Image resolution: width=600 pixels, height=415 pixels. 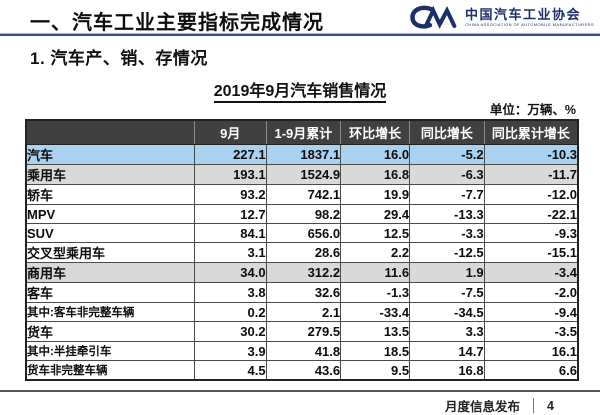 I want to click on row-label: 轿车, so click(x=110, y=194).